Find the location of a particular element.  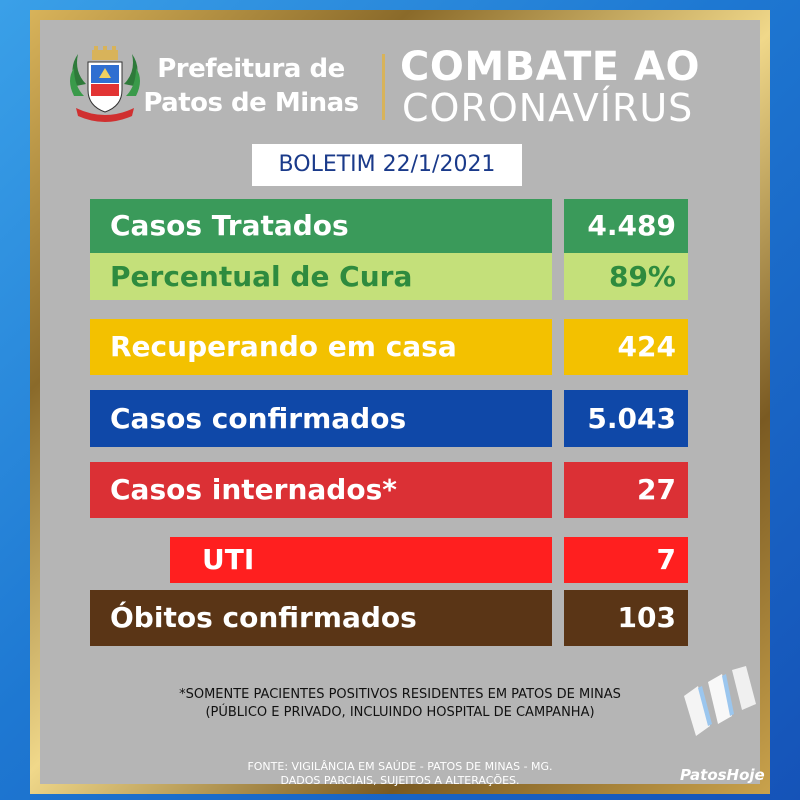

source-line-2: DADOS PARCIAIS, SUJEITOS A ALTERAÇÕES. is located at coordinates (400, 780).